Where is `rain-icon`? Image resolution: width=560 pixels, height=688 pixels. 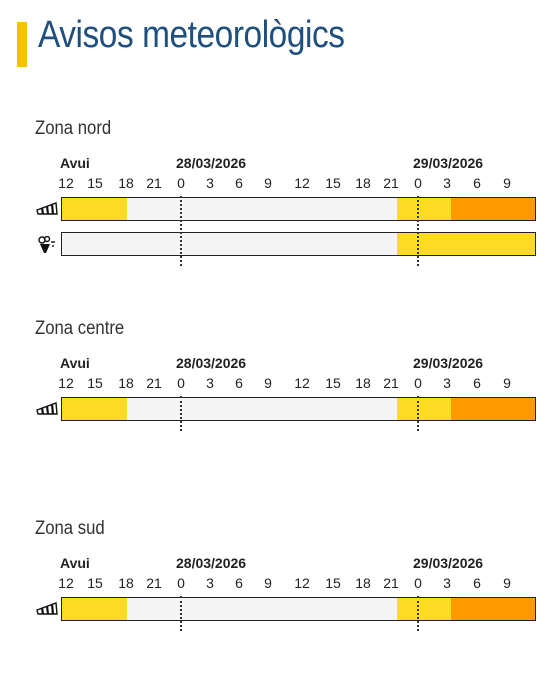
rain-icon is located at coordinates (47, 244).